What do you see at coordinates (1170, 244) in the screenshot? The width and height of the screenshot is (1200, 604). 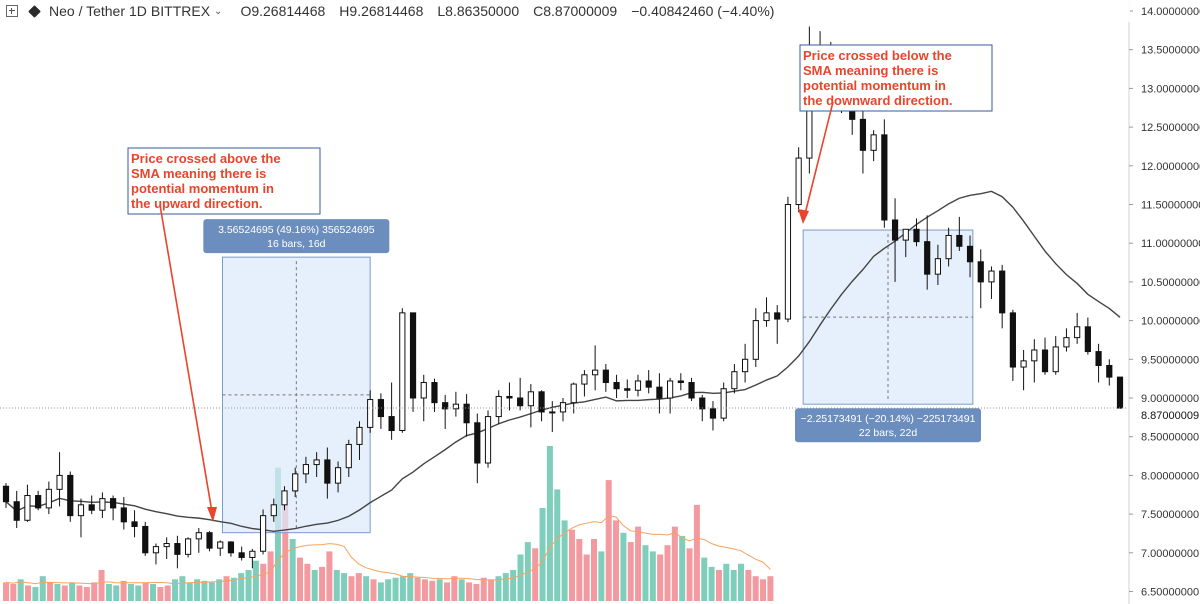 I see `y-tick-label: 11.00000000` at bounding box center [1170, 244].